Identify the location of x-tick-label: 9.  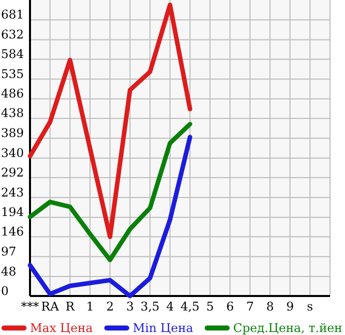
(290, 307).